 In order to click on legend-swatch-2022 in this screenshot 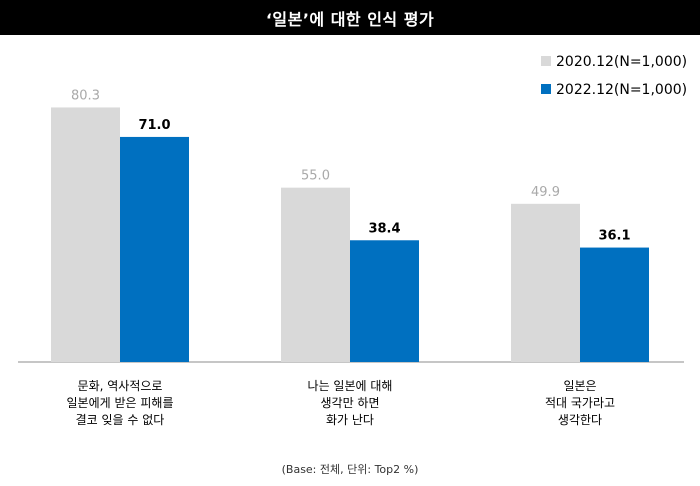, I will do `click(546, 89)`.